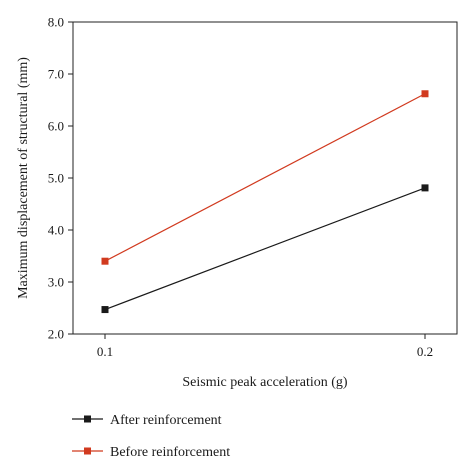 Image resolution: width=474 pixels, height=474 pixels. I want to click on y-tick-label: 3.0, so click(56, 282).